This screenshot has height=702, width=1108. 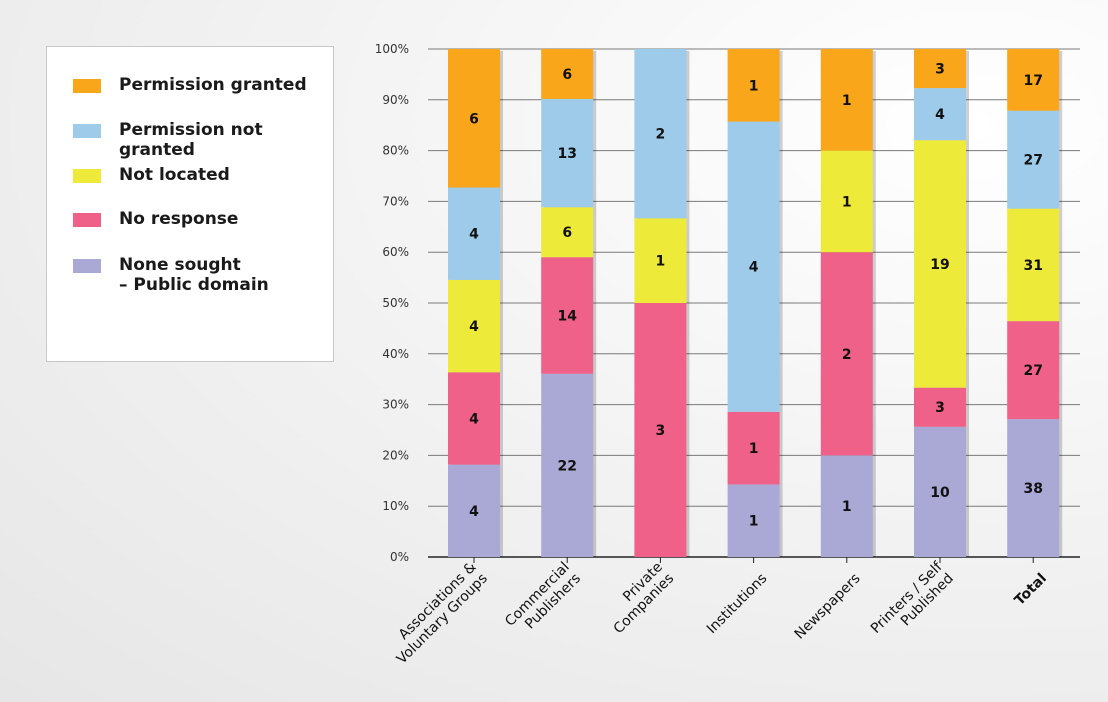 I want to click on legend-label: Not located, so click(x=174, y=175).